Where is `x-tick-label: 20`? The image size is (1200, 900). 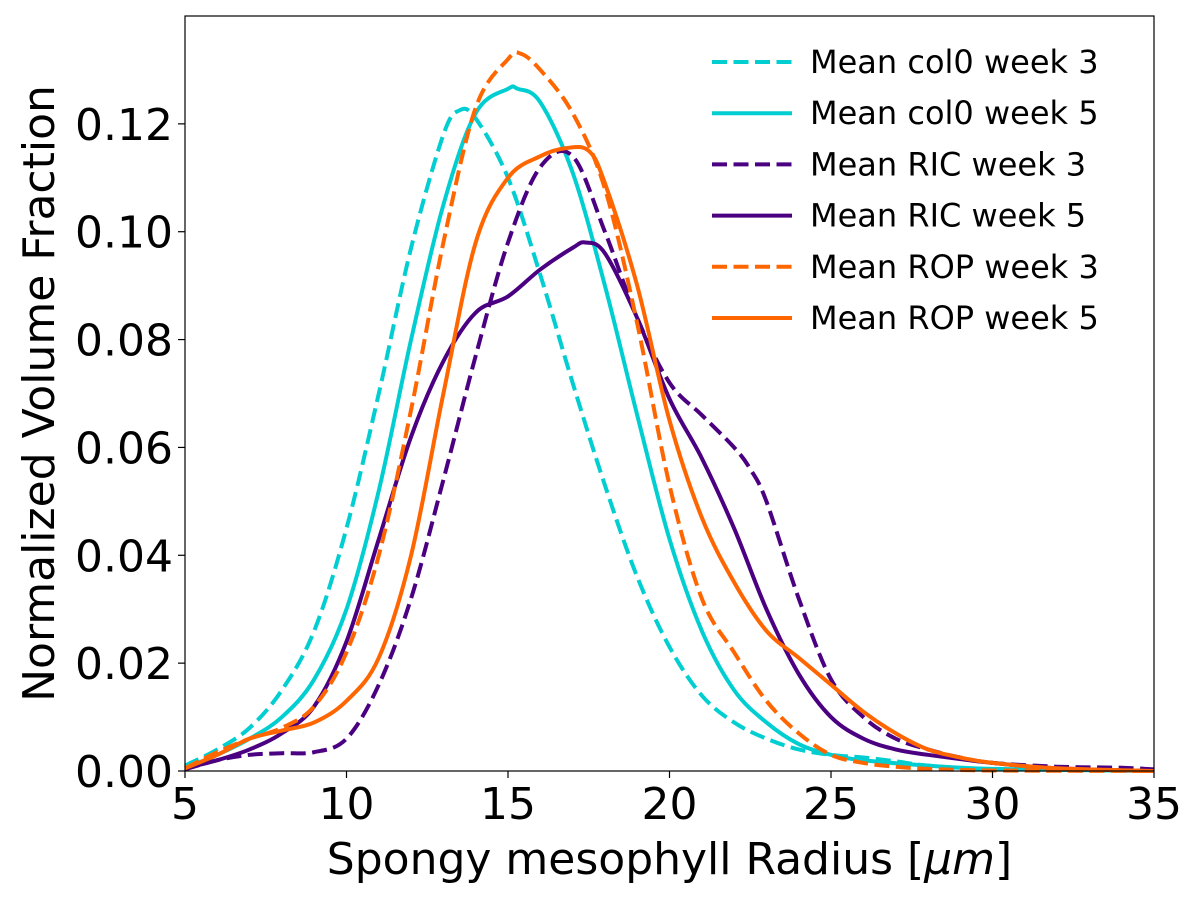
x-tick-label: 20 is located at coordinates (670, 804).